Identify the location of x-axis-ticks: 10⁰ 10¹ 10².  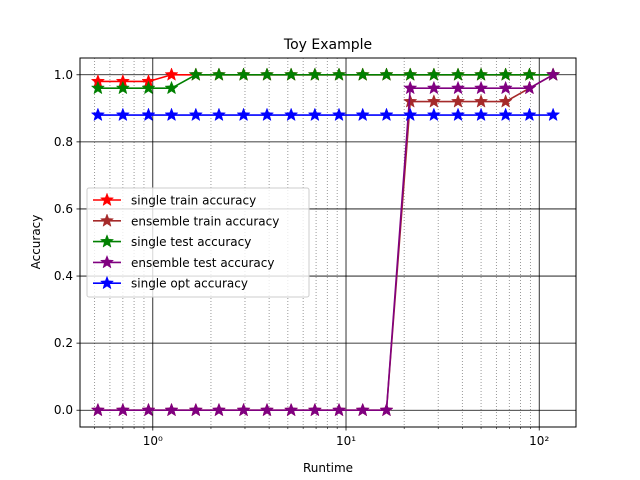
(321, 437).